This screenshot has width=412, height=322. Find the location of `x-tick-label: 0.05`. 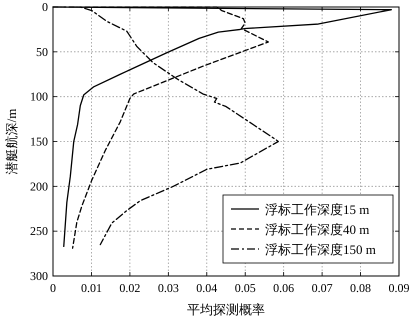

x-tick-label: 0.05 is located at coordinates (245, 288).